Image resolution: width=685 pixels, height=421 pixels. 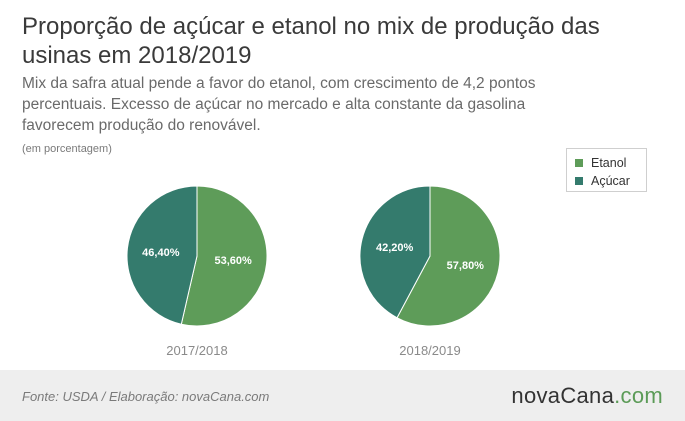 What do you see at coordinates (196, 350) in the screenshot?
I see `pie-1-caption: 2017/2018` at bounding box center [196, 350].